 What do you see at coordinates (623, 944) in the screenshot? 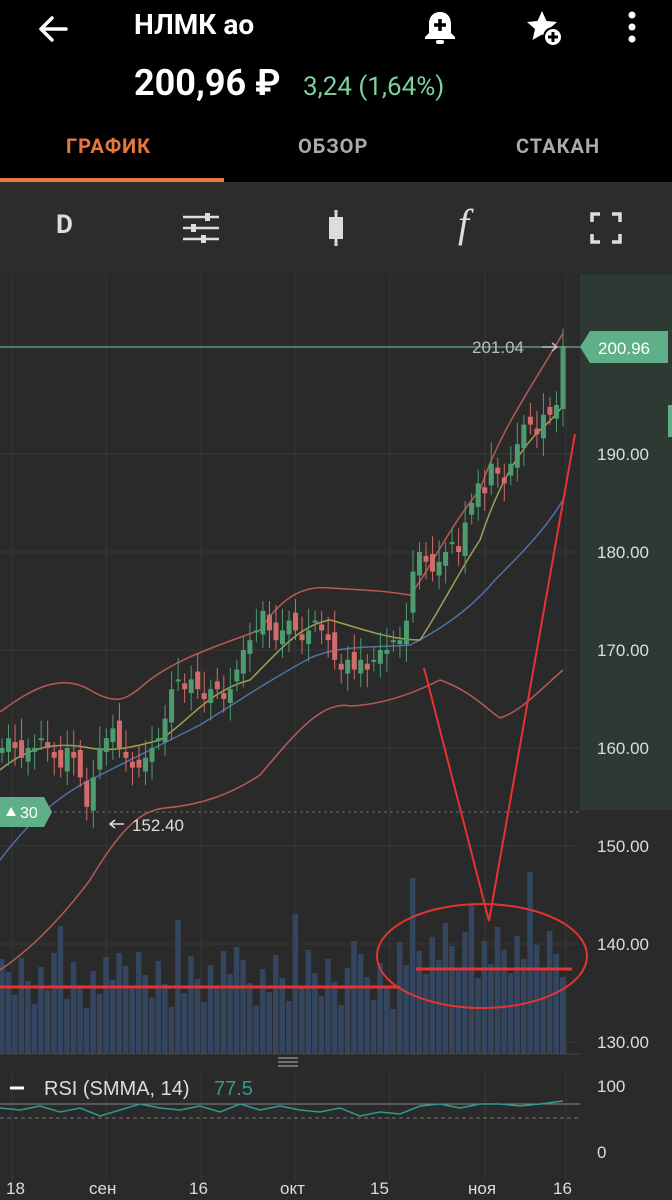
I see `price-tick: 140.00` at bounding box center [623, 944].